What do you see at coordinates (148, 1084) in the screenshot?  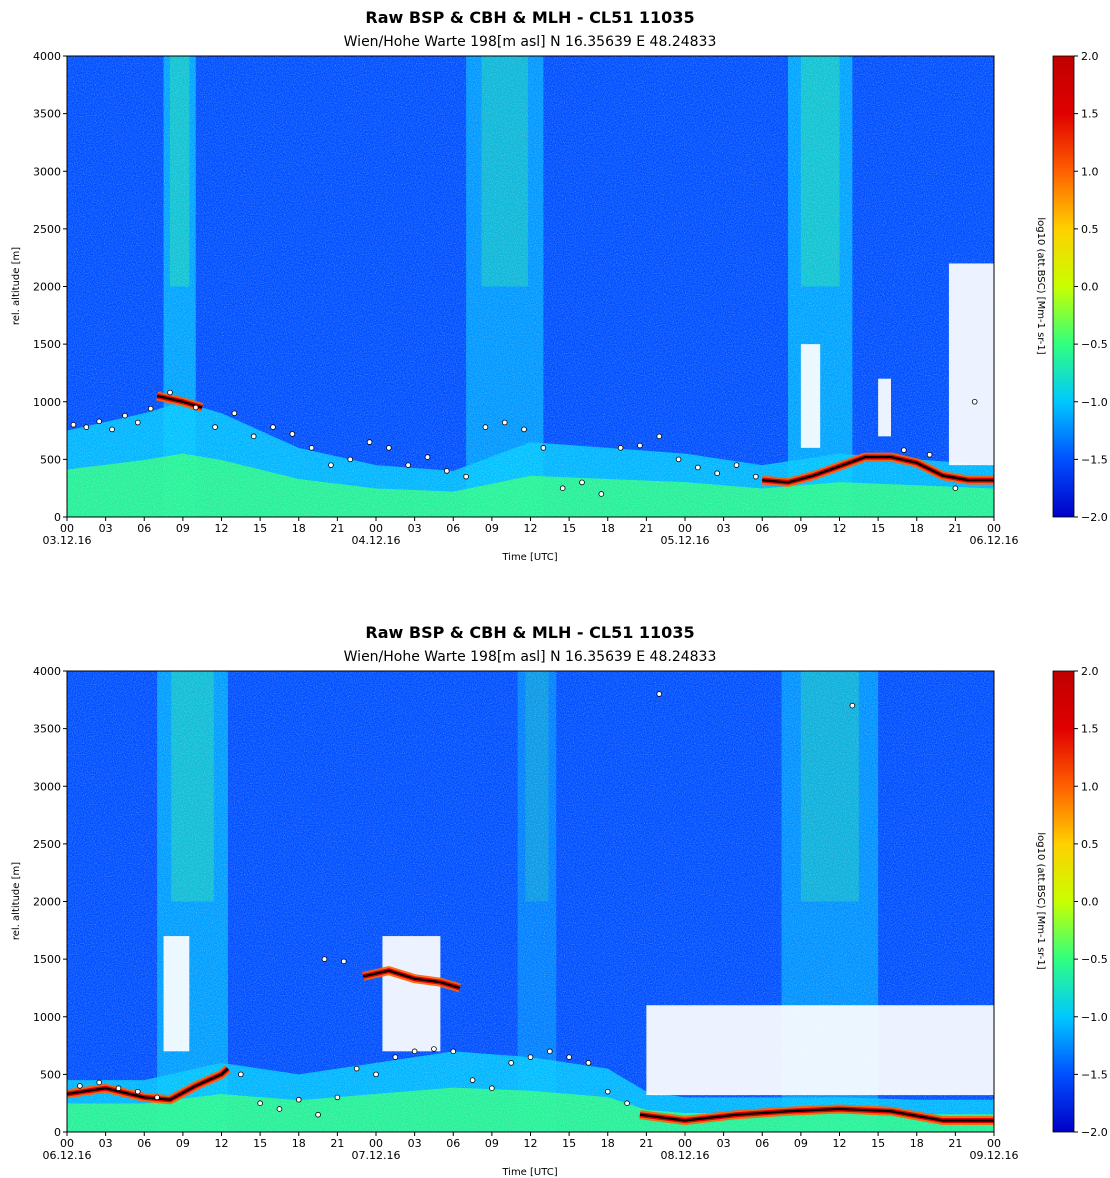 I see `mlh-line` at bounding box center [148, 1084].